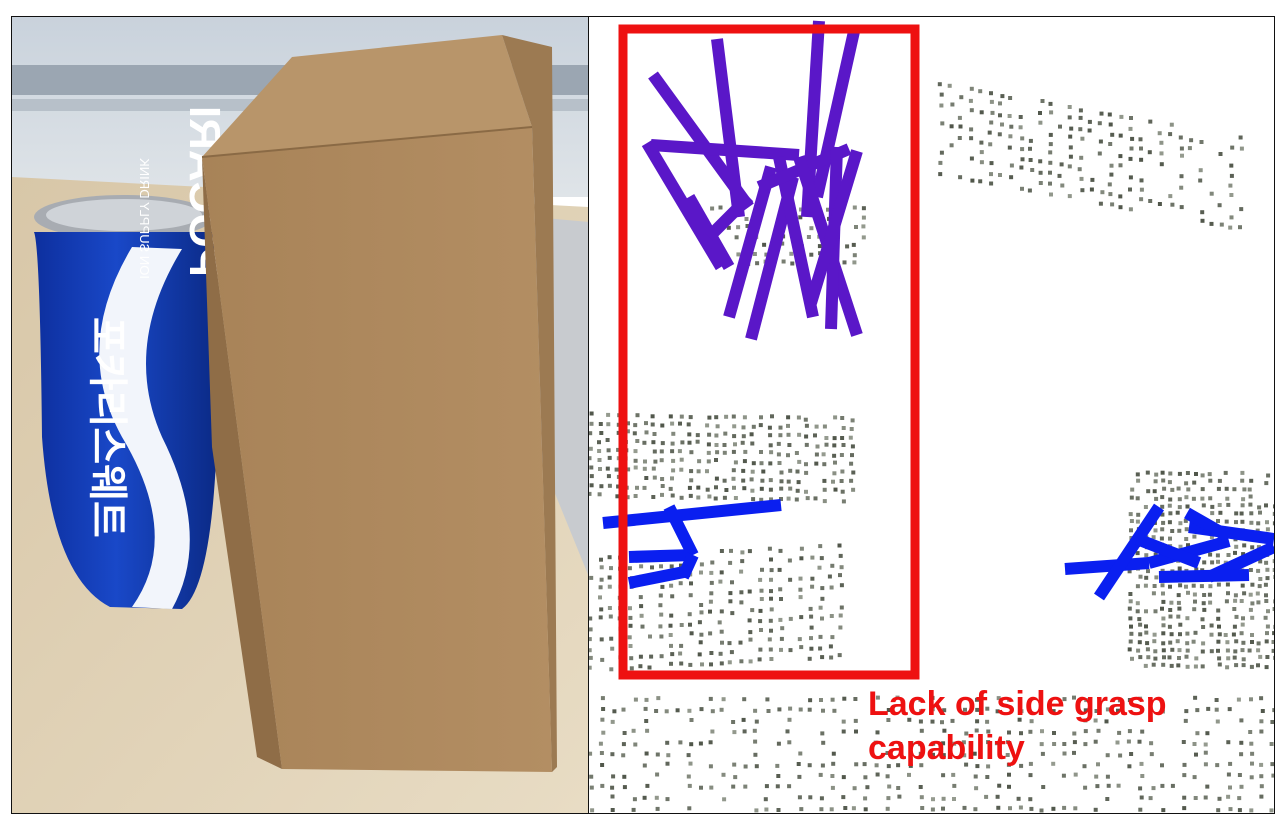 Image resolution: width=1284 pixels, height=820 pixels. I want to click on caption-line-1: Lack of side grasp, so click(1017, 704).